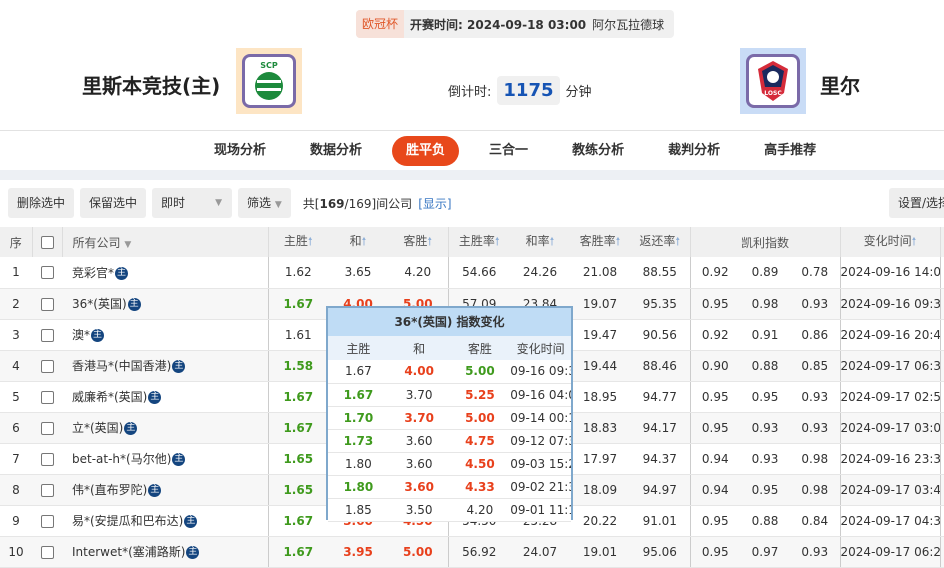 This screenshot has width=944, height=568. Describe the element at coordinates (600, 521) in the screenshot. I see `cell-ar: 20.22` at that location.